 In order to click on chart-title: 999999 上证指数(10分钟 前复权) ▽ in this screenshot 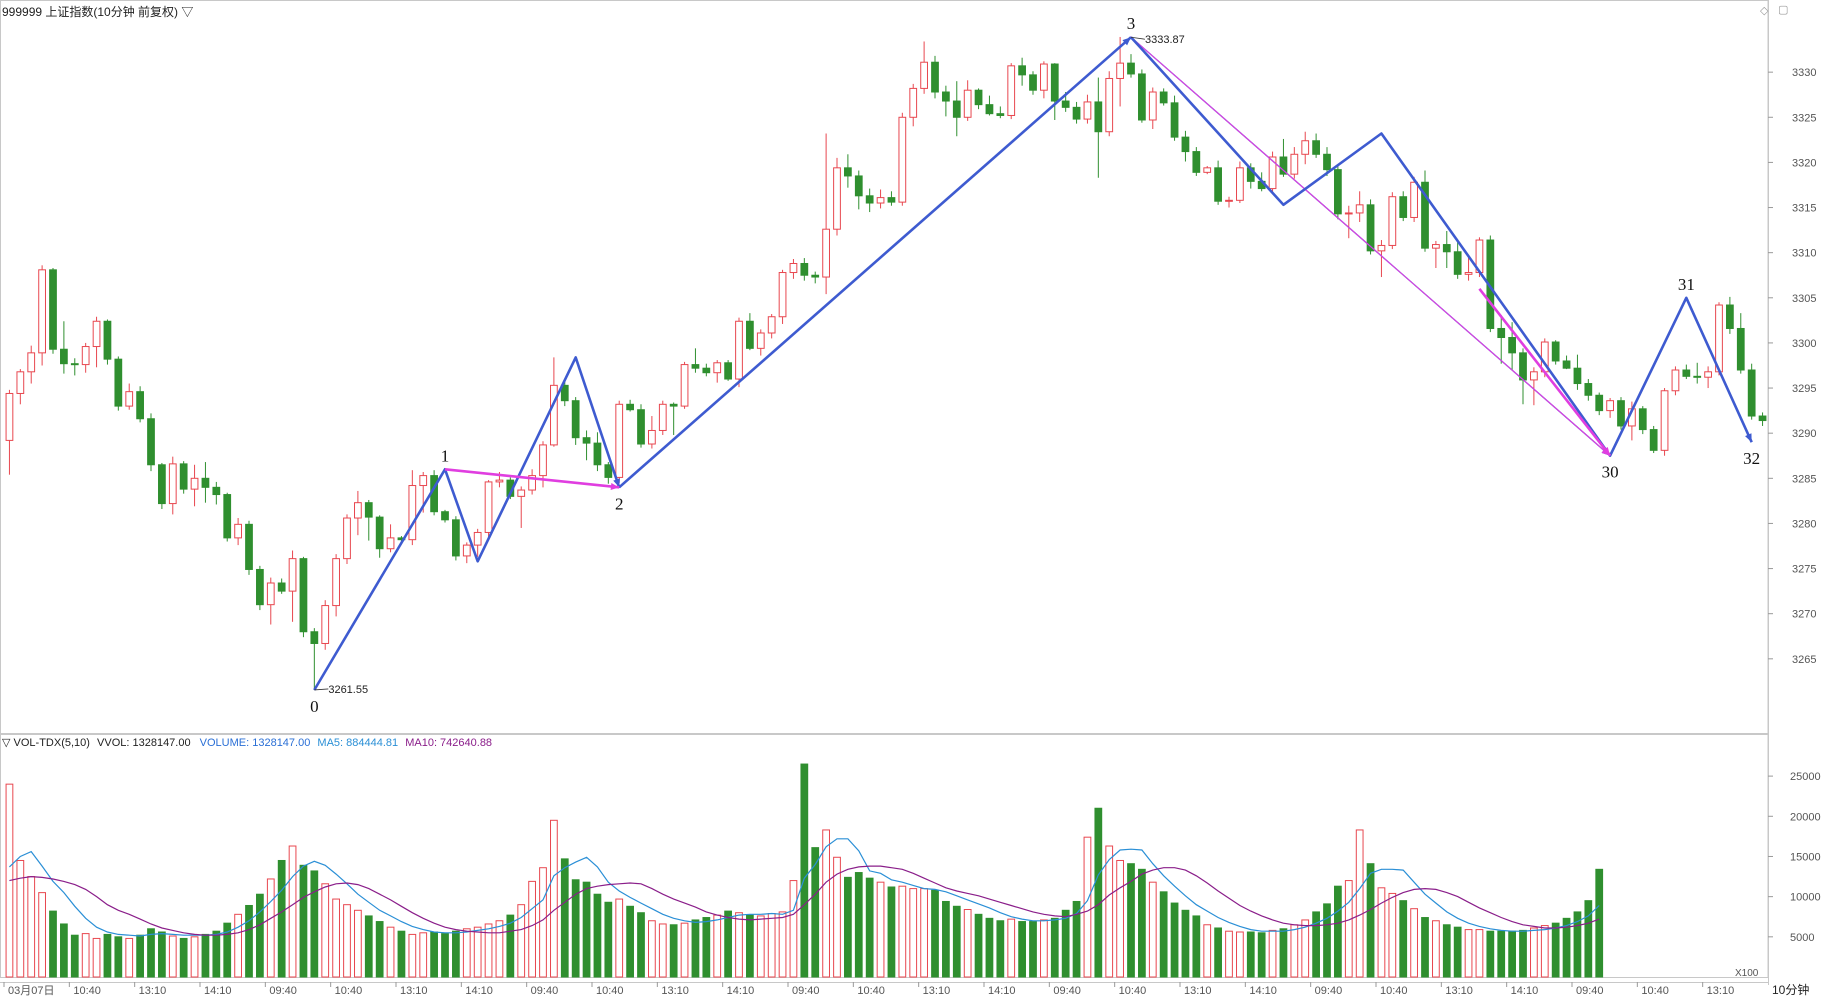, I will do `click(97, 11)`.